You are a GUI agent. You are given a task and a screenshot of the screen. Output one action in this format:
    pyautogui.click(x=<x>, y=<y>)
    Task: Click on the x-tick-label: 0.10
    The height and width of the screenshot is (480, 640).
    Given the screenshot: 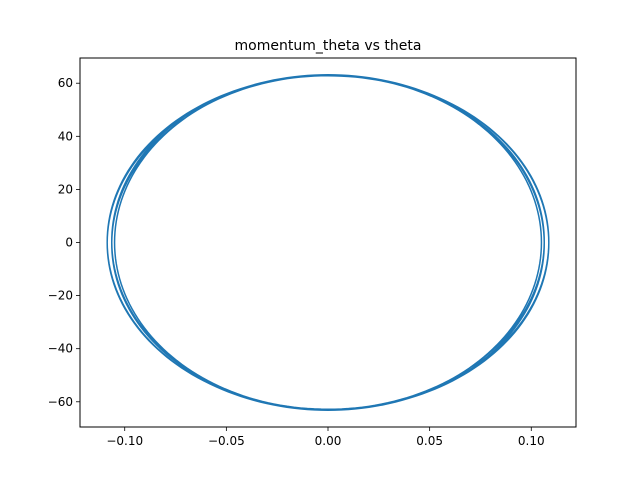 What is the action you would take?
    pyautogui.click(x=531, y=441)
    